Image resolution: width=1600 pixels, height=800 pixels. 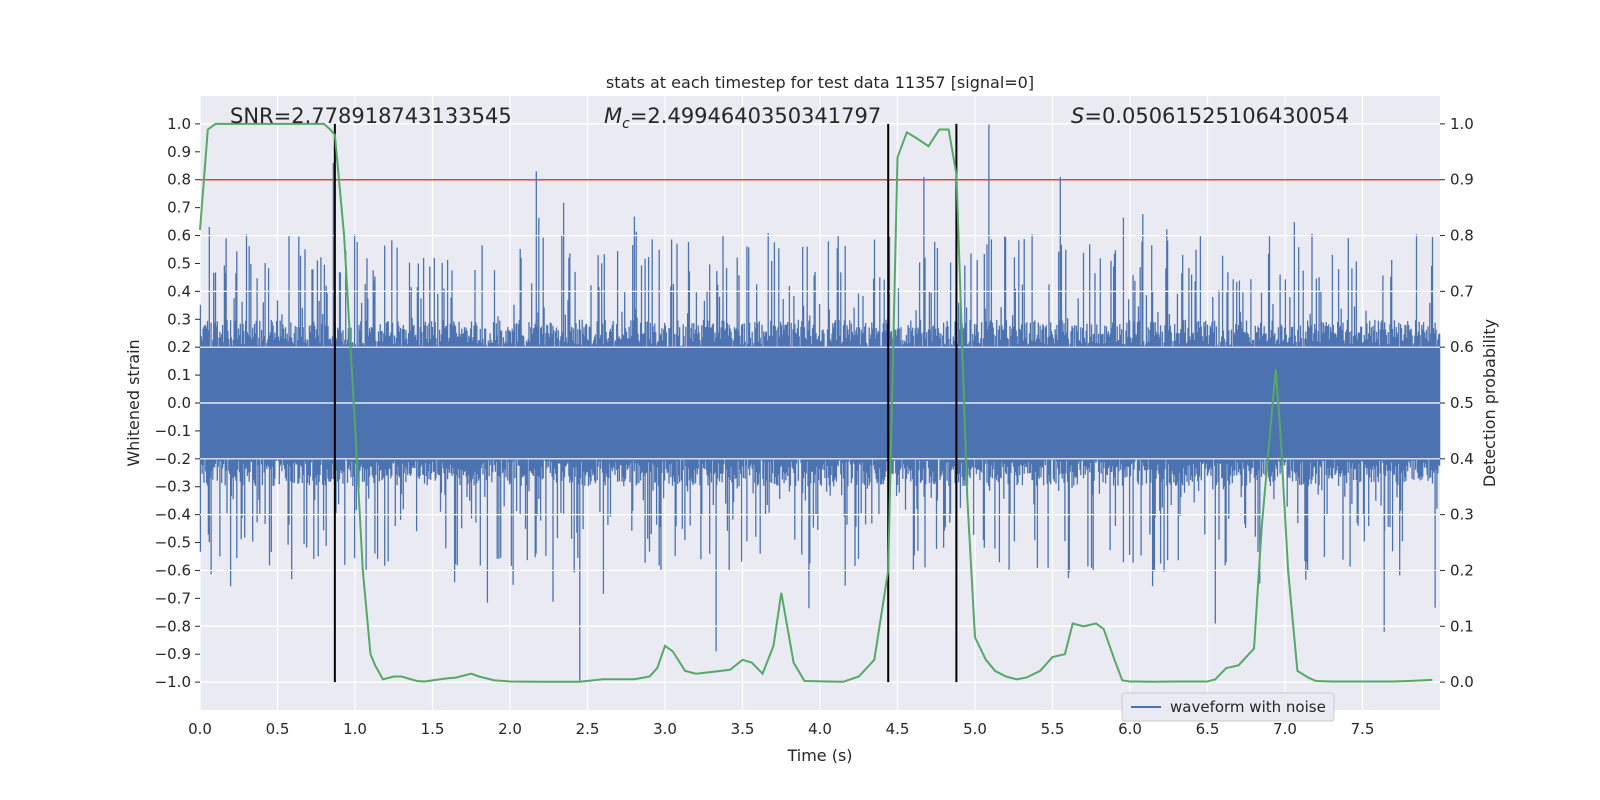 What do you see at coordinates (173, 626) in the screenshot?
I see `y-tick-label: −0.8` at bounding box center [173, 626].